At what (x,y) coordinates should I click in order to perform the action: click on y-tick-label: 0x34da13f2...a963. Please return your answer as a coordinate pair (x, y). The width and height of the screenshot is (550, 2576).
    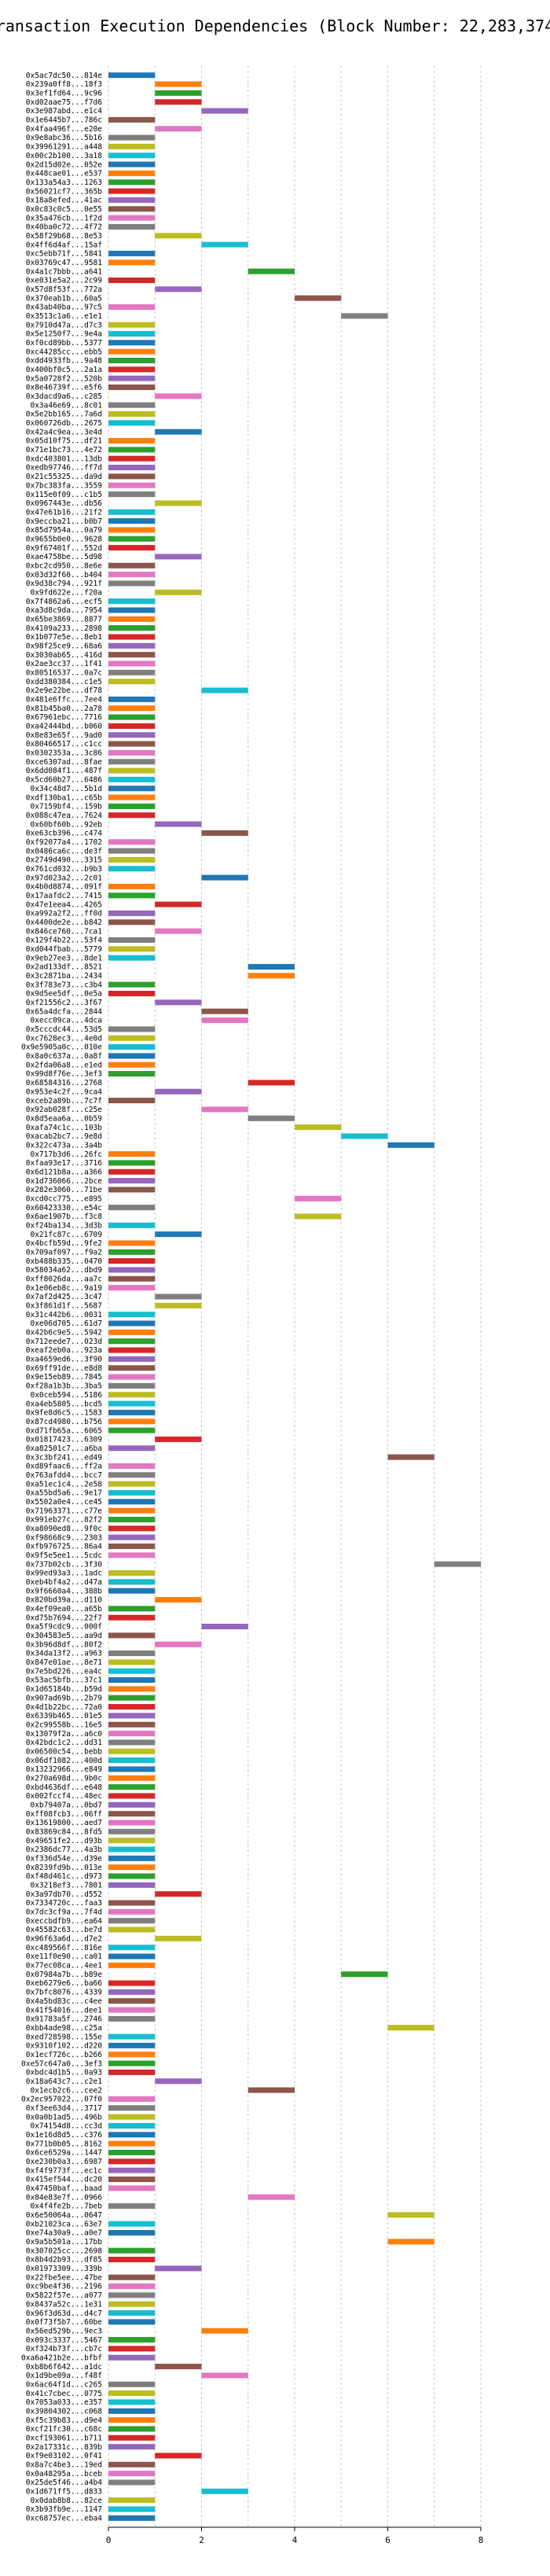
    Looking at the image, I should click on (64, 1654).